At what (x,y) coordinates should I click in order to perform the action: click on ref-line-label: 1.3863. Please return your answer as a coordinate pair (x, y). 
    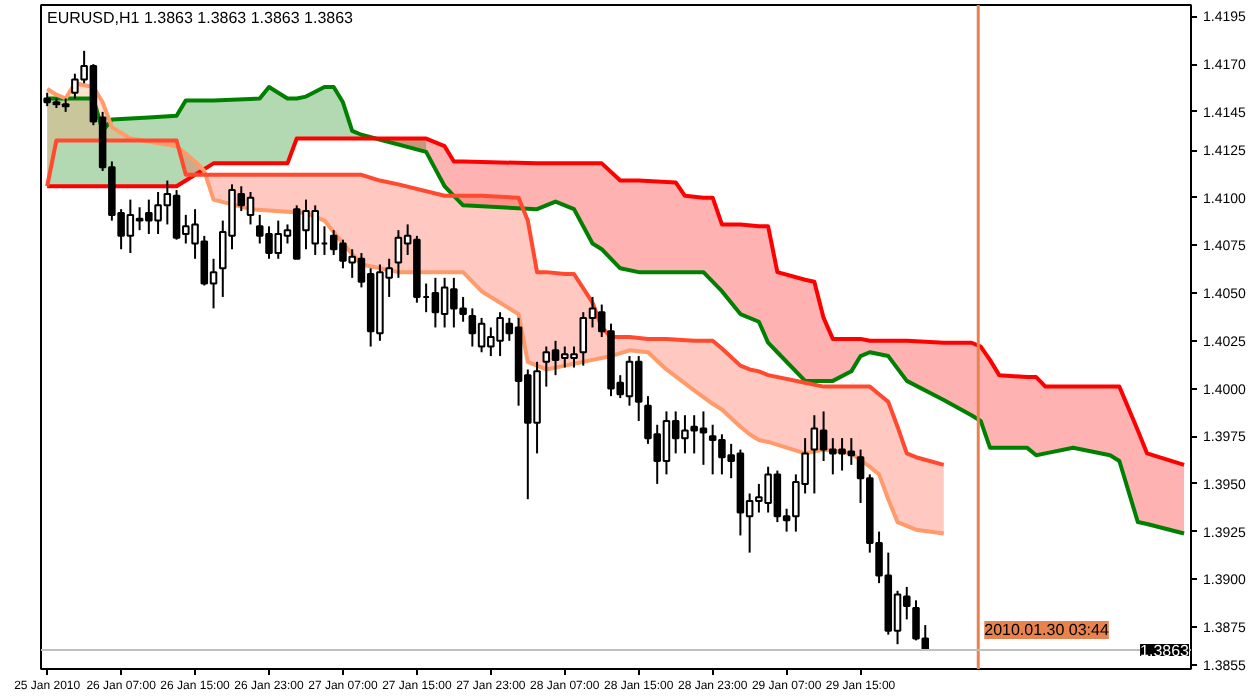
    Looking at the image, I should click on (1165, 650).